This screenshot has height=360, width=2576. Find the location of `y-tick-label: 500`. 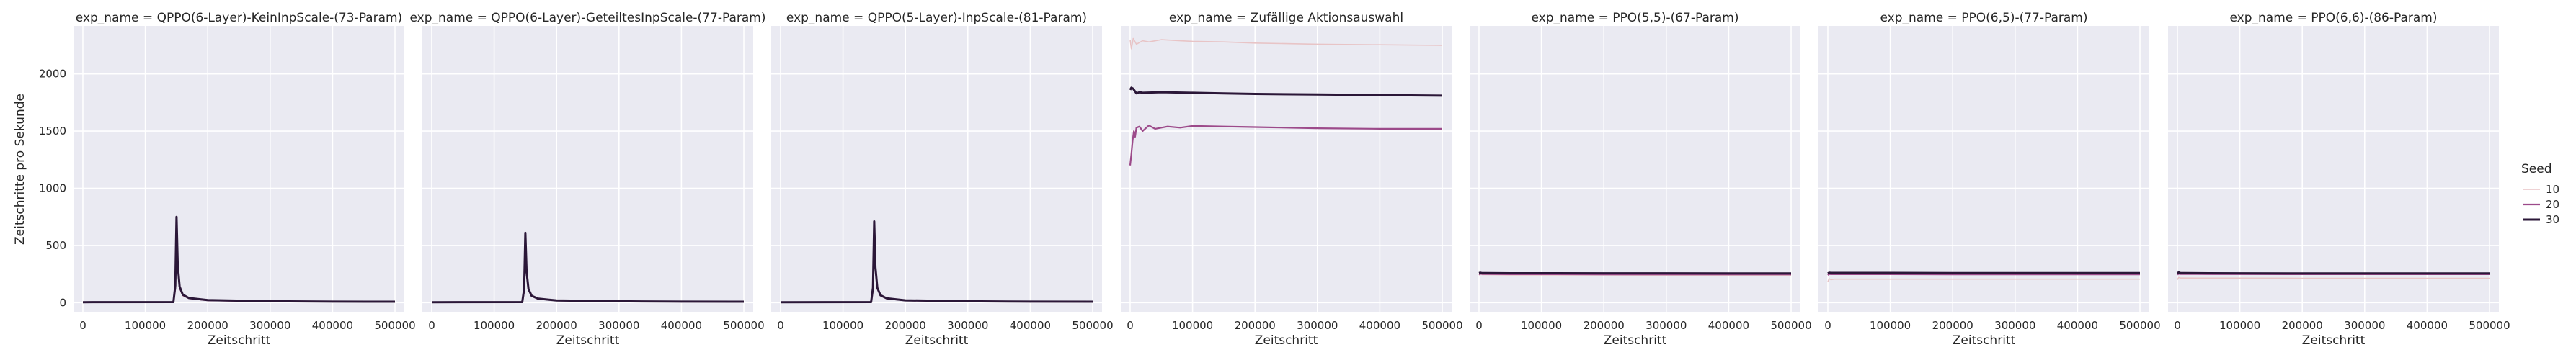

y-tick-label: 500 is located at coordinates (55, 245).